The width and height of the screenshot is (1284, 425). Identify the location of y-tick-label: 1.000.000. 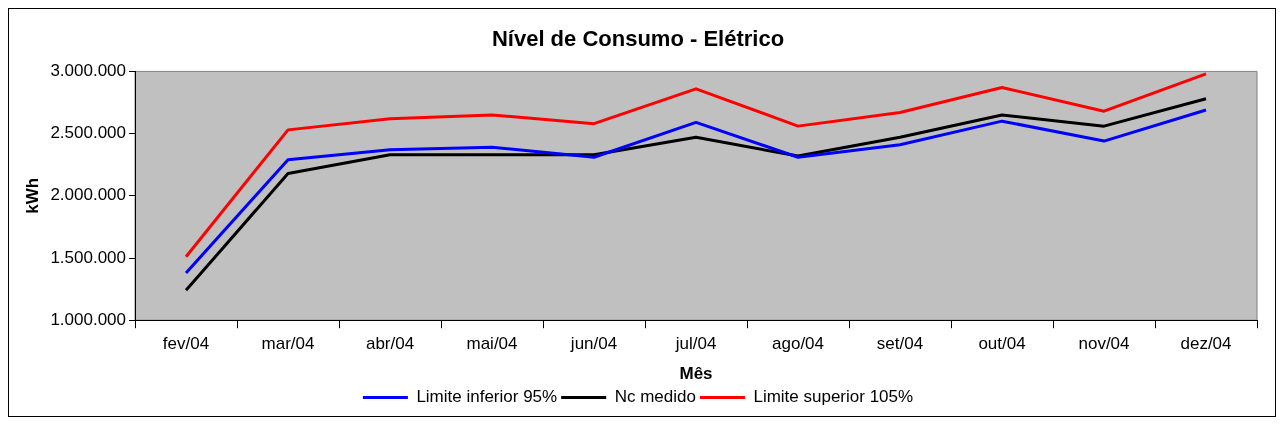
(88, 319).